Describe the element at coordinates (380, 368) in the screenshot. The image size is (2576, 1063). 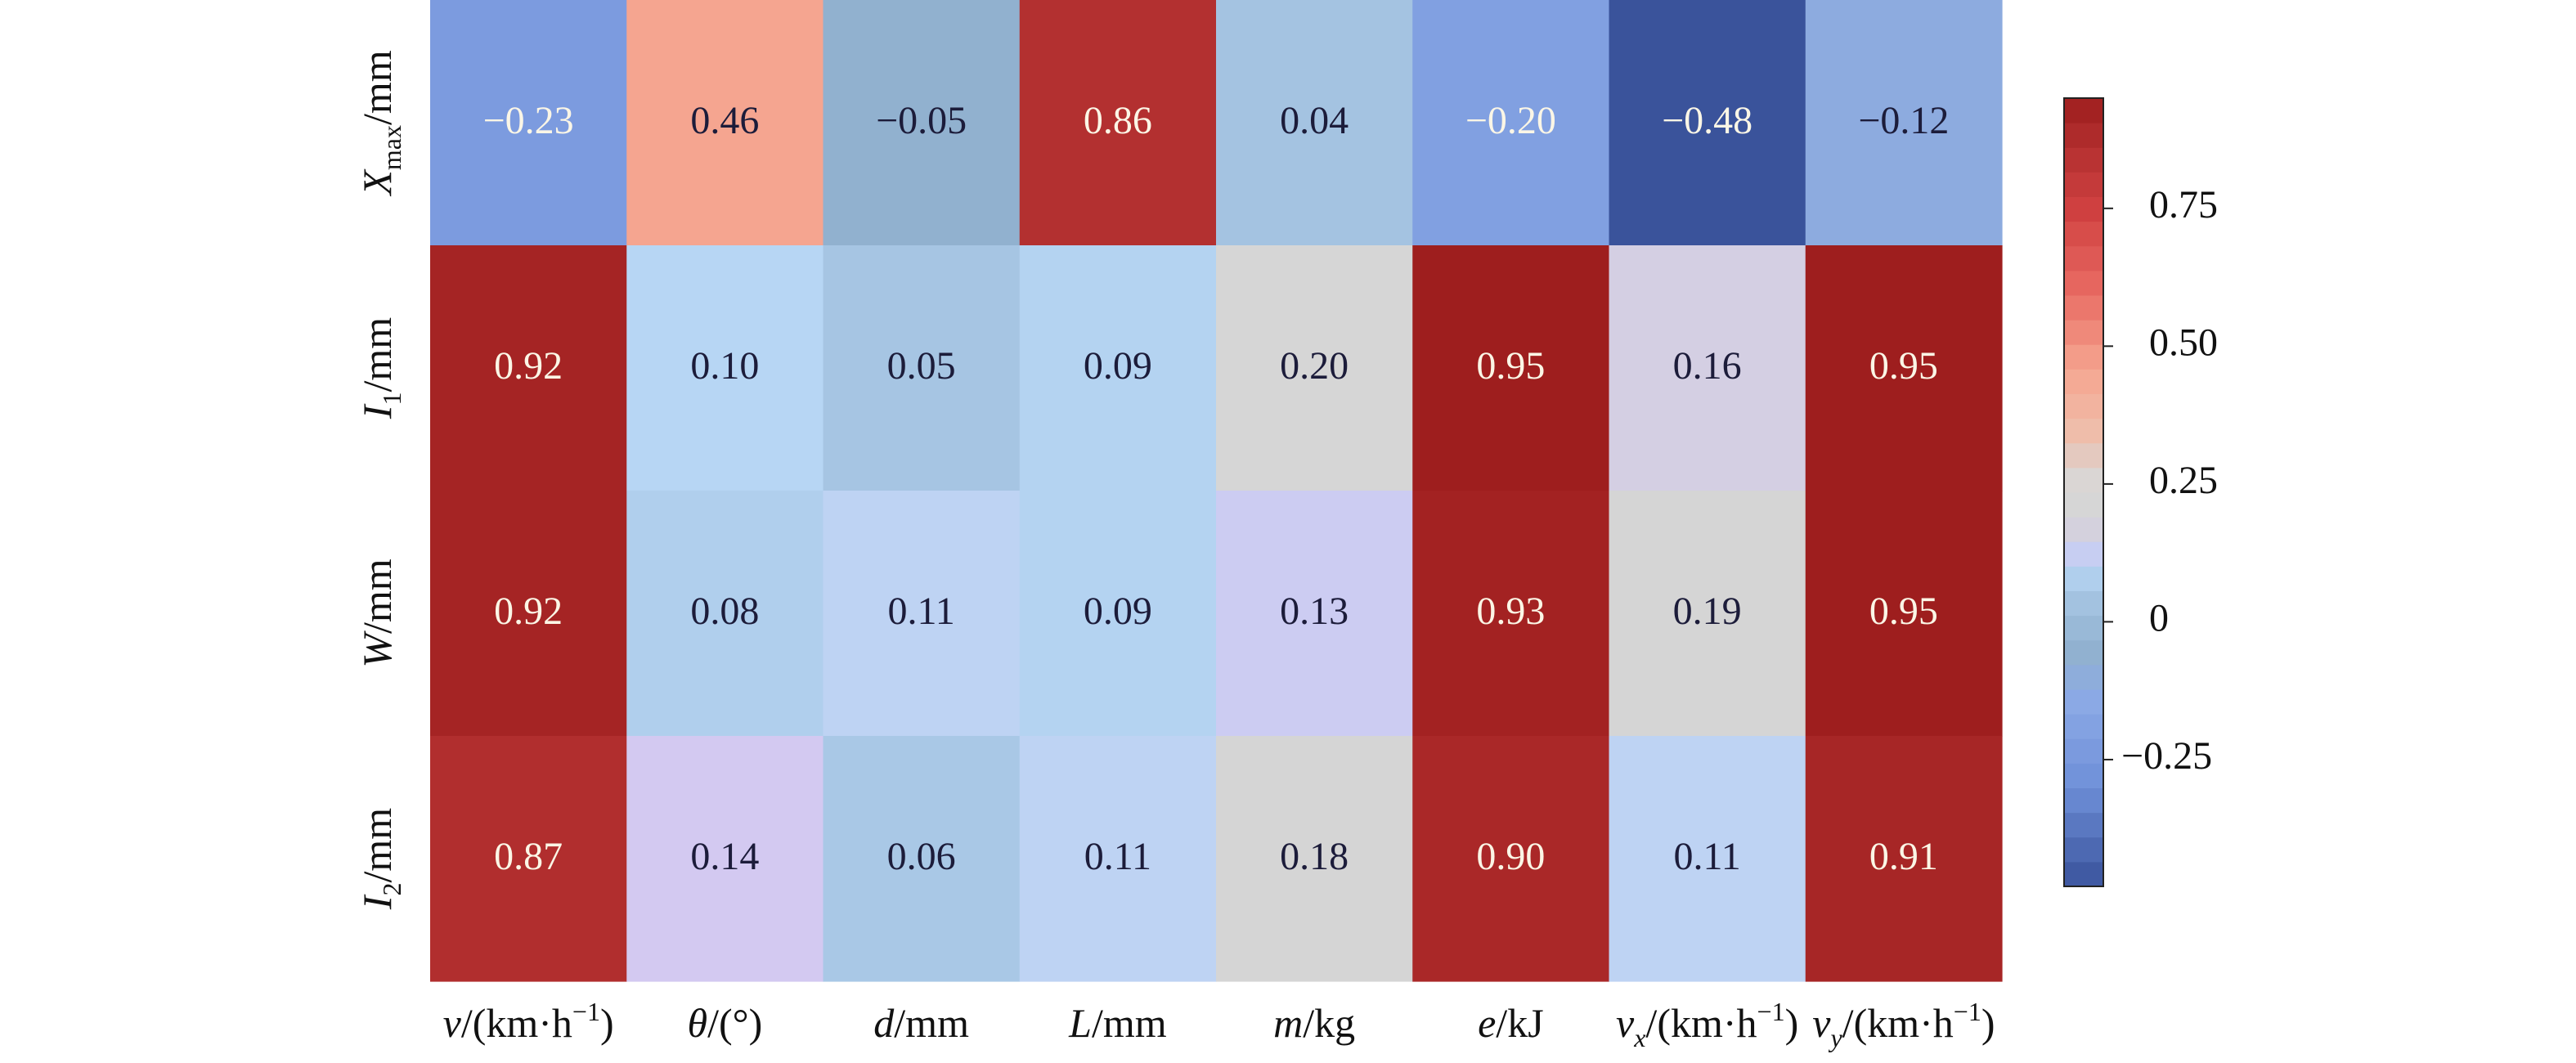
I see `y-tick-label: I1/mm` at that location.